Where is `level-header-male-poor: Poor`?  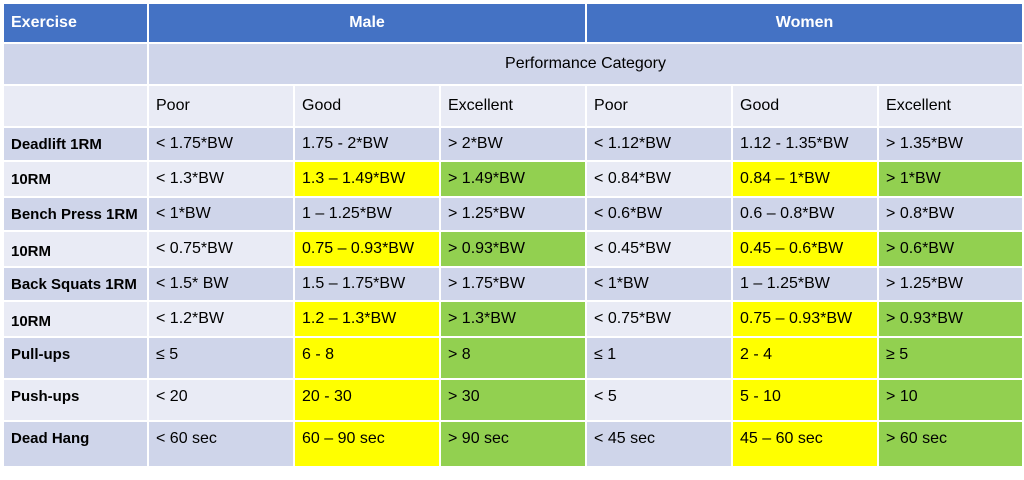
level-header-male-poor: Poor is located at coordinates (221, 106).